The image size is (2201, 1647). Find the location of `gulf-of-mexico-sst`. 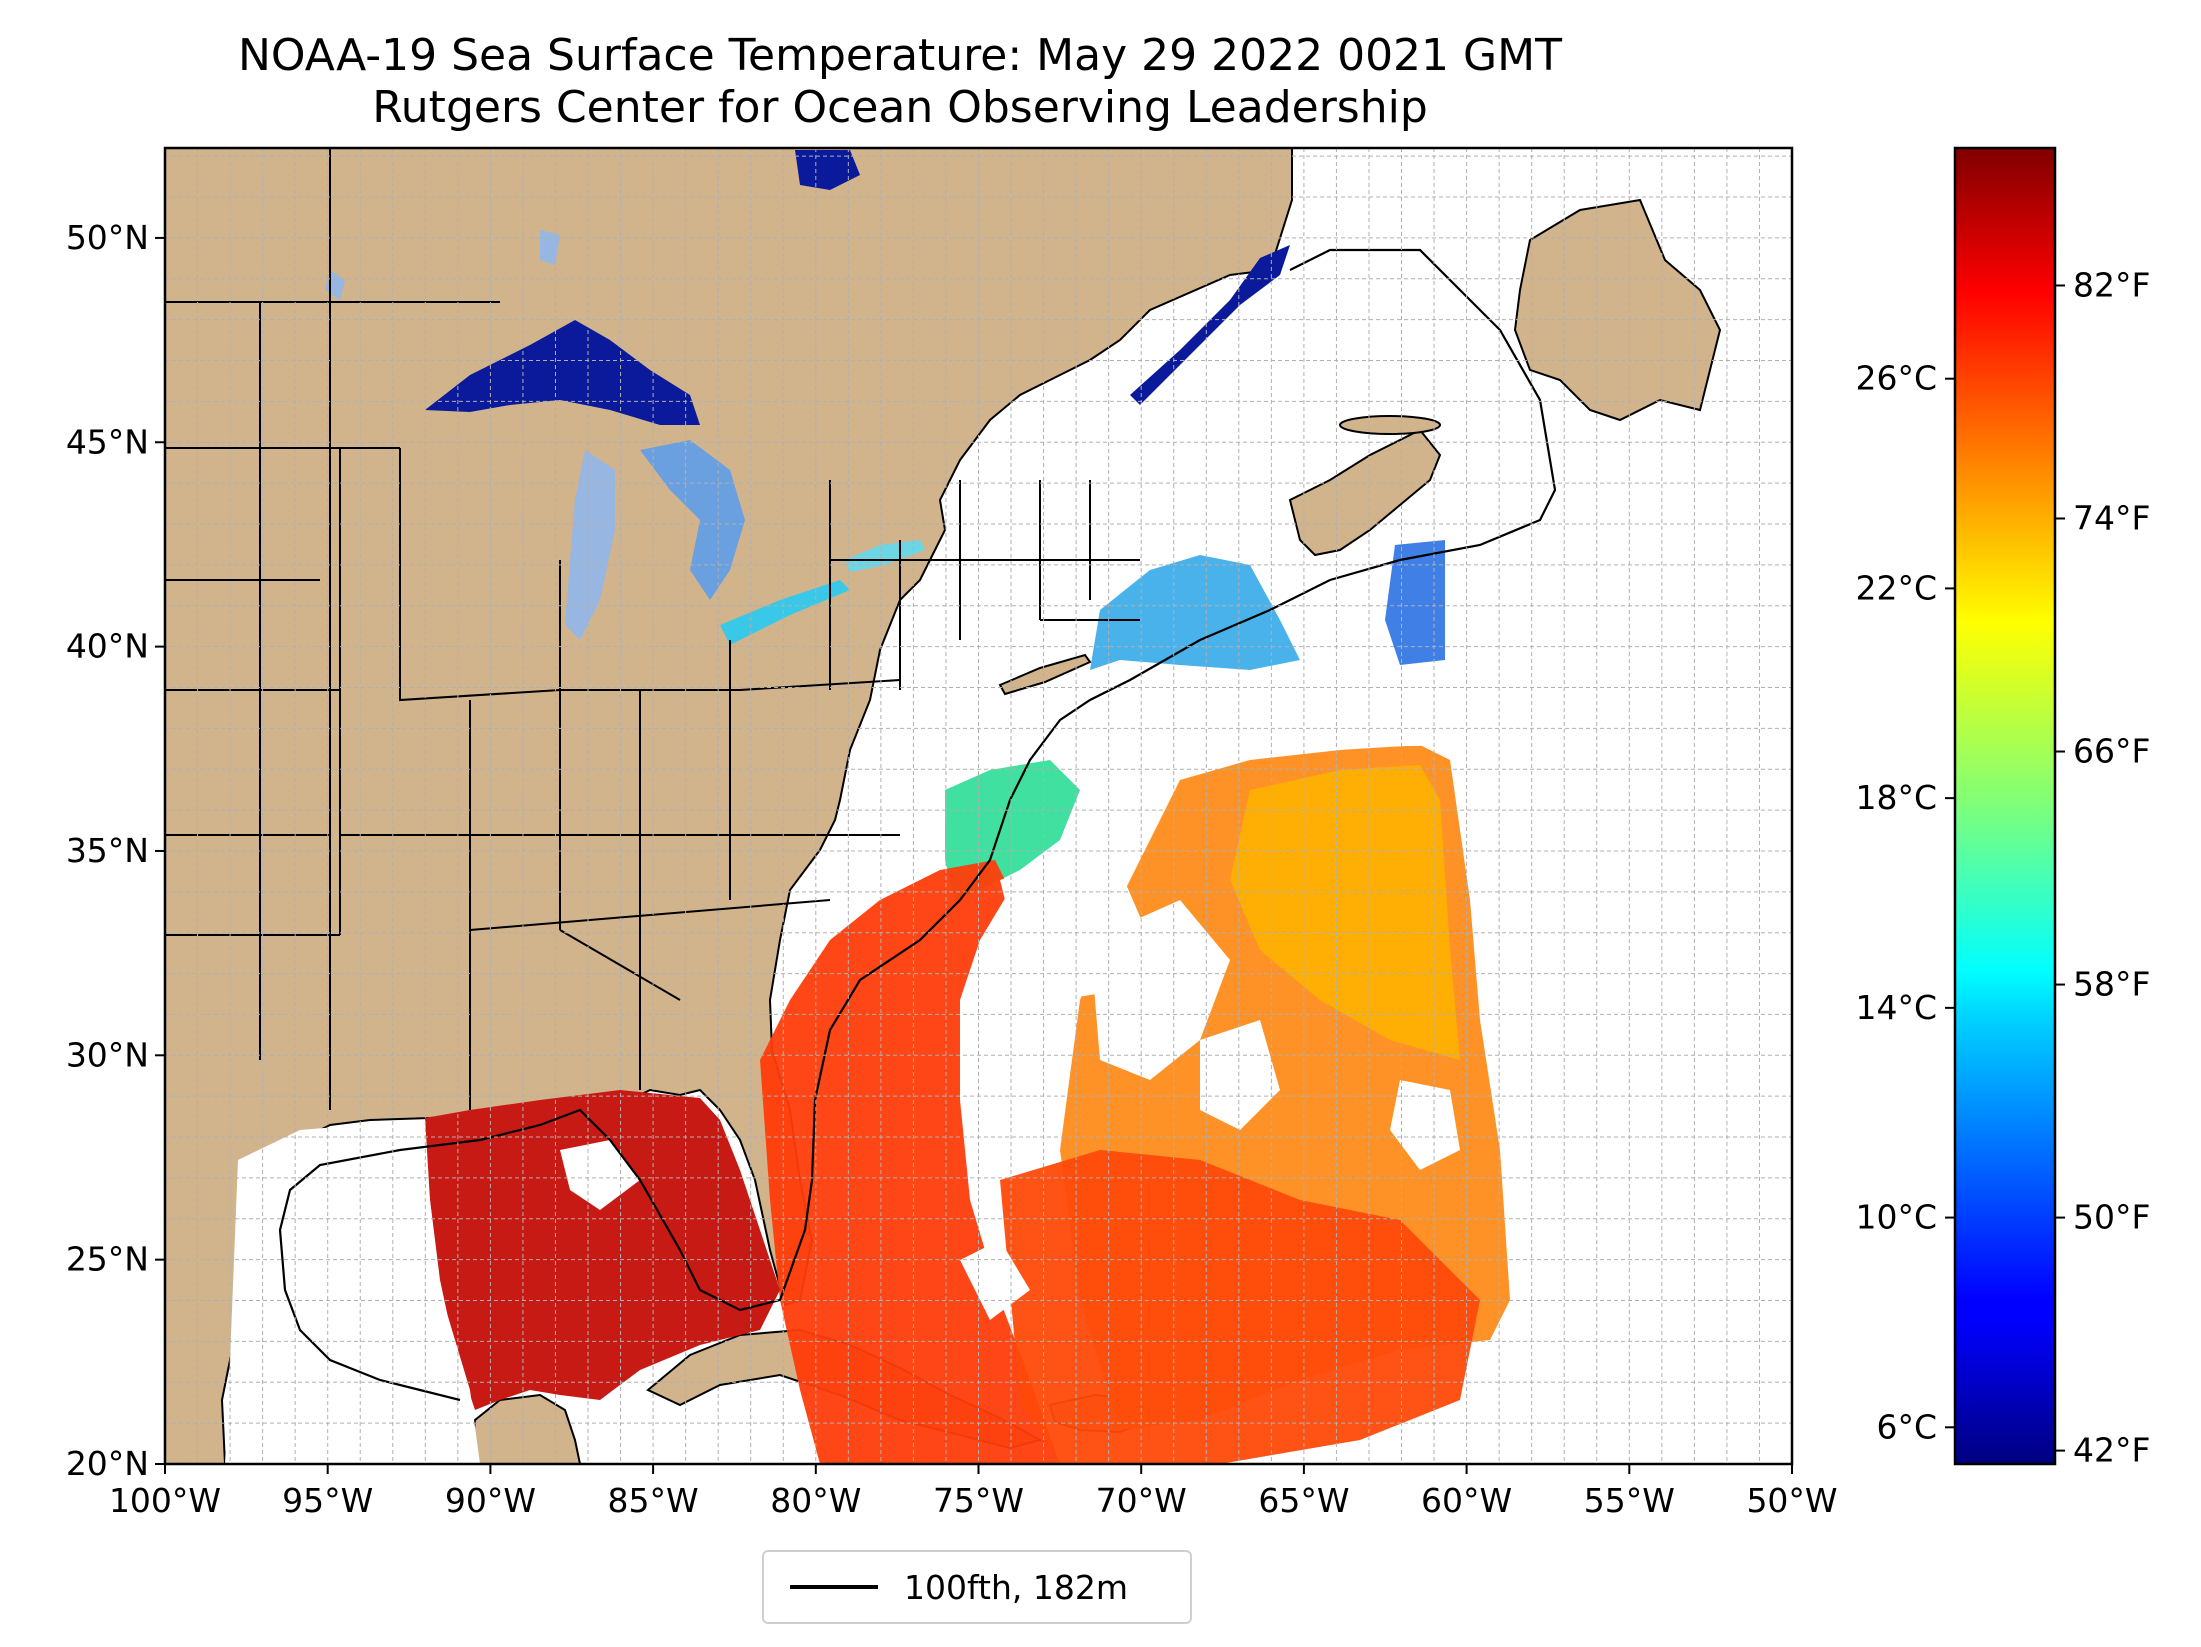

gulf-of-mexico-sst is located at coordinates (602, 1250).